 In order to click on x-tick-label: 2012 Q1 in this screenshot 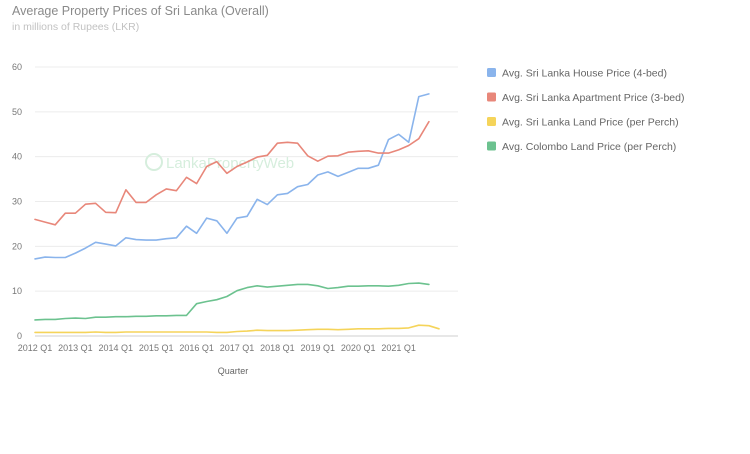, I will do `click(35, 348)`.